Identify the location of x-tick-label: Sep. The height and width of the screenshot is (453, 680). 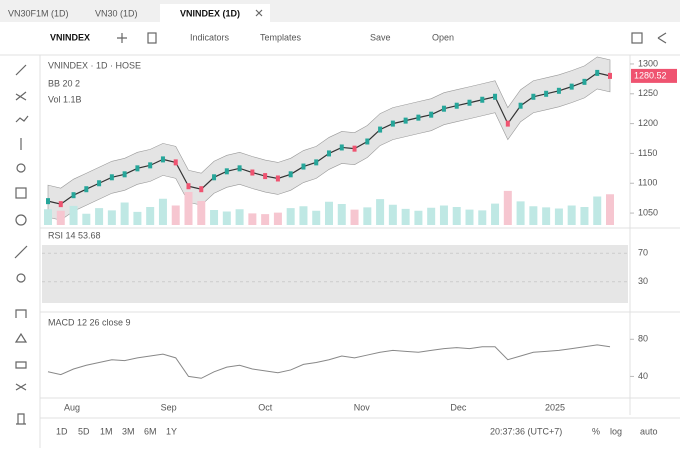
(169, 407).